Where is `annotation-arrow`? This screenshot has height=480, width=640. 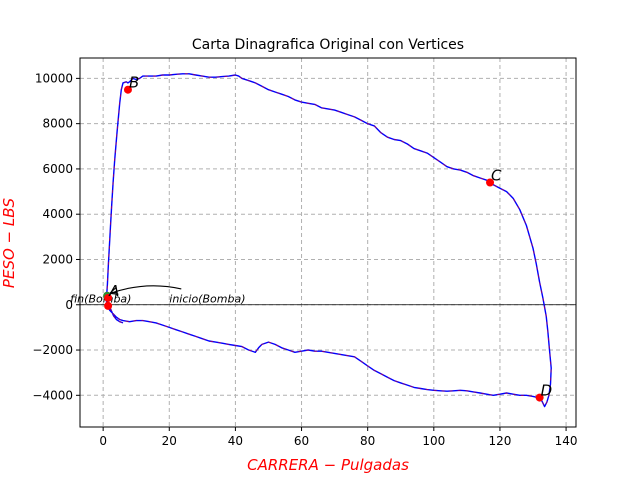 annotation-arrow is located at coordinates (146, 289).